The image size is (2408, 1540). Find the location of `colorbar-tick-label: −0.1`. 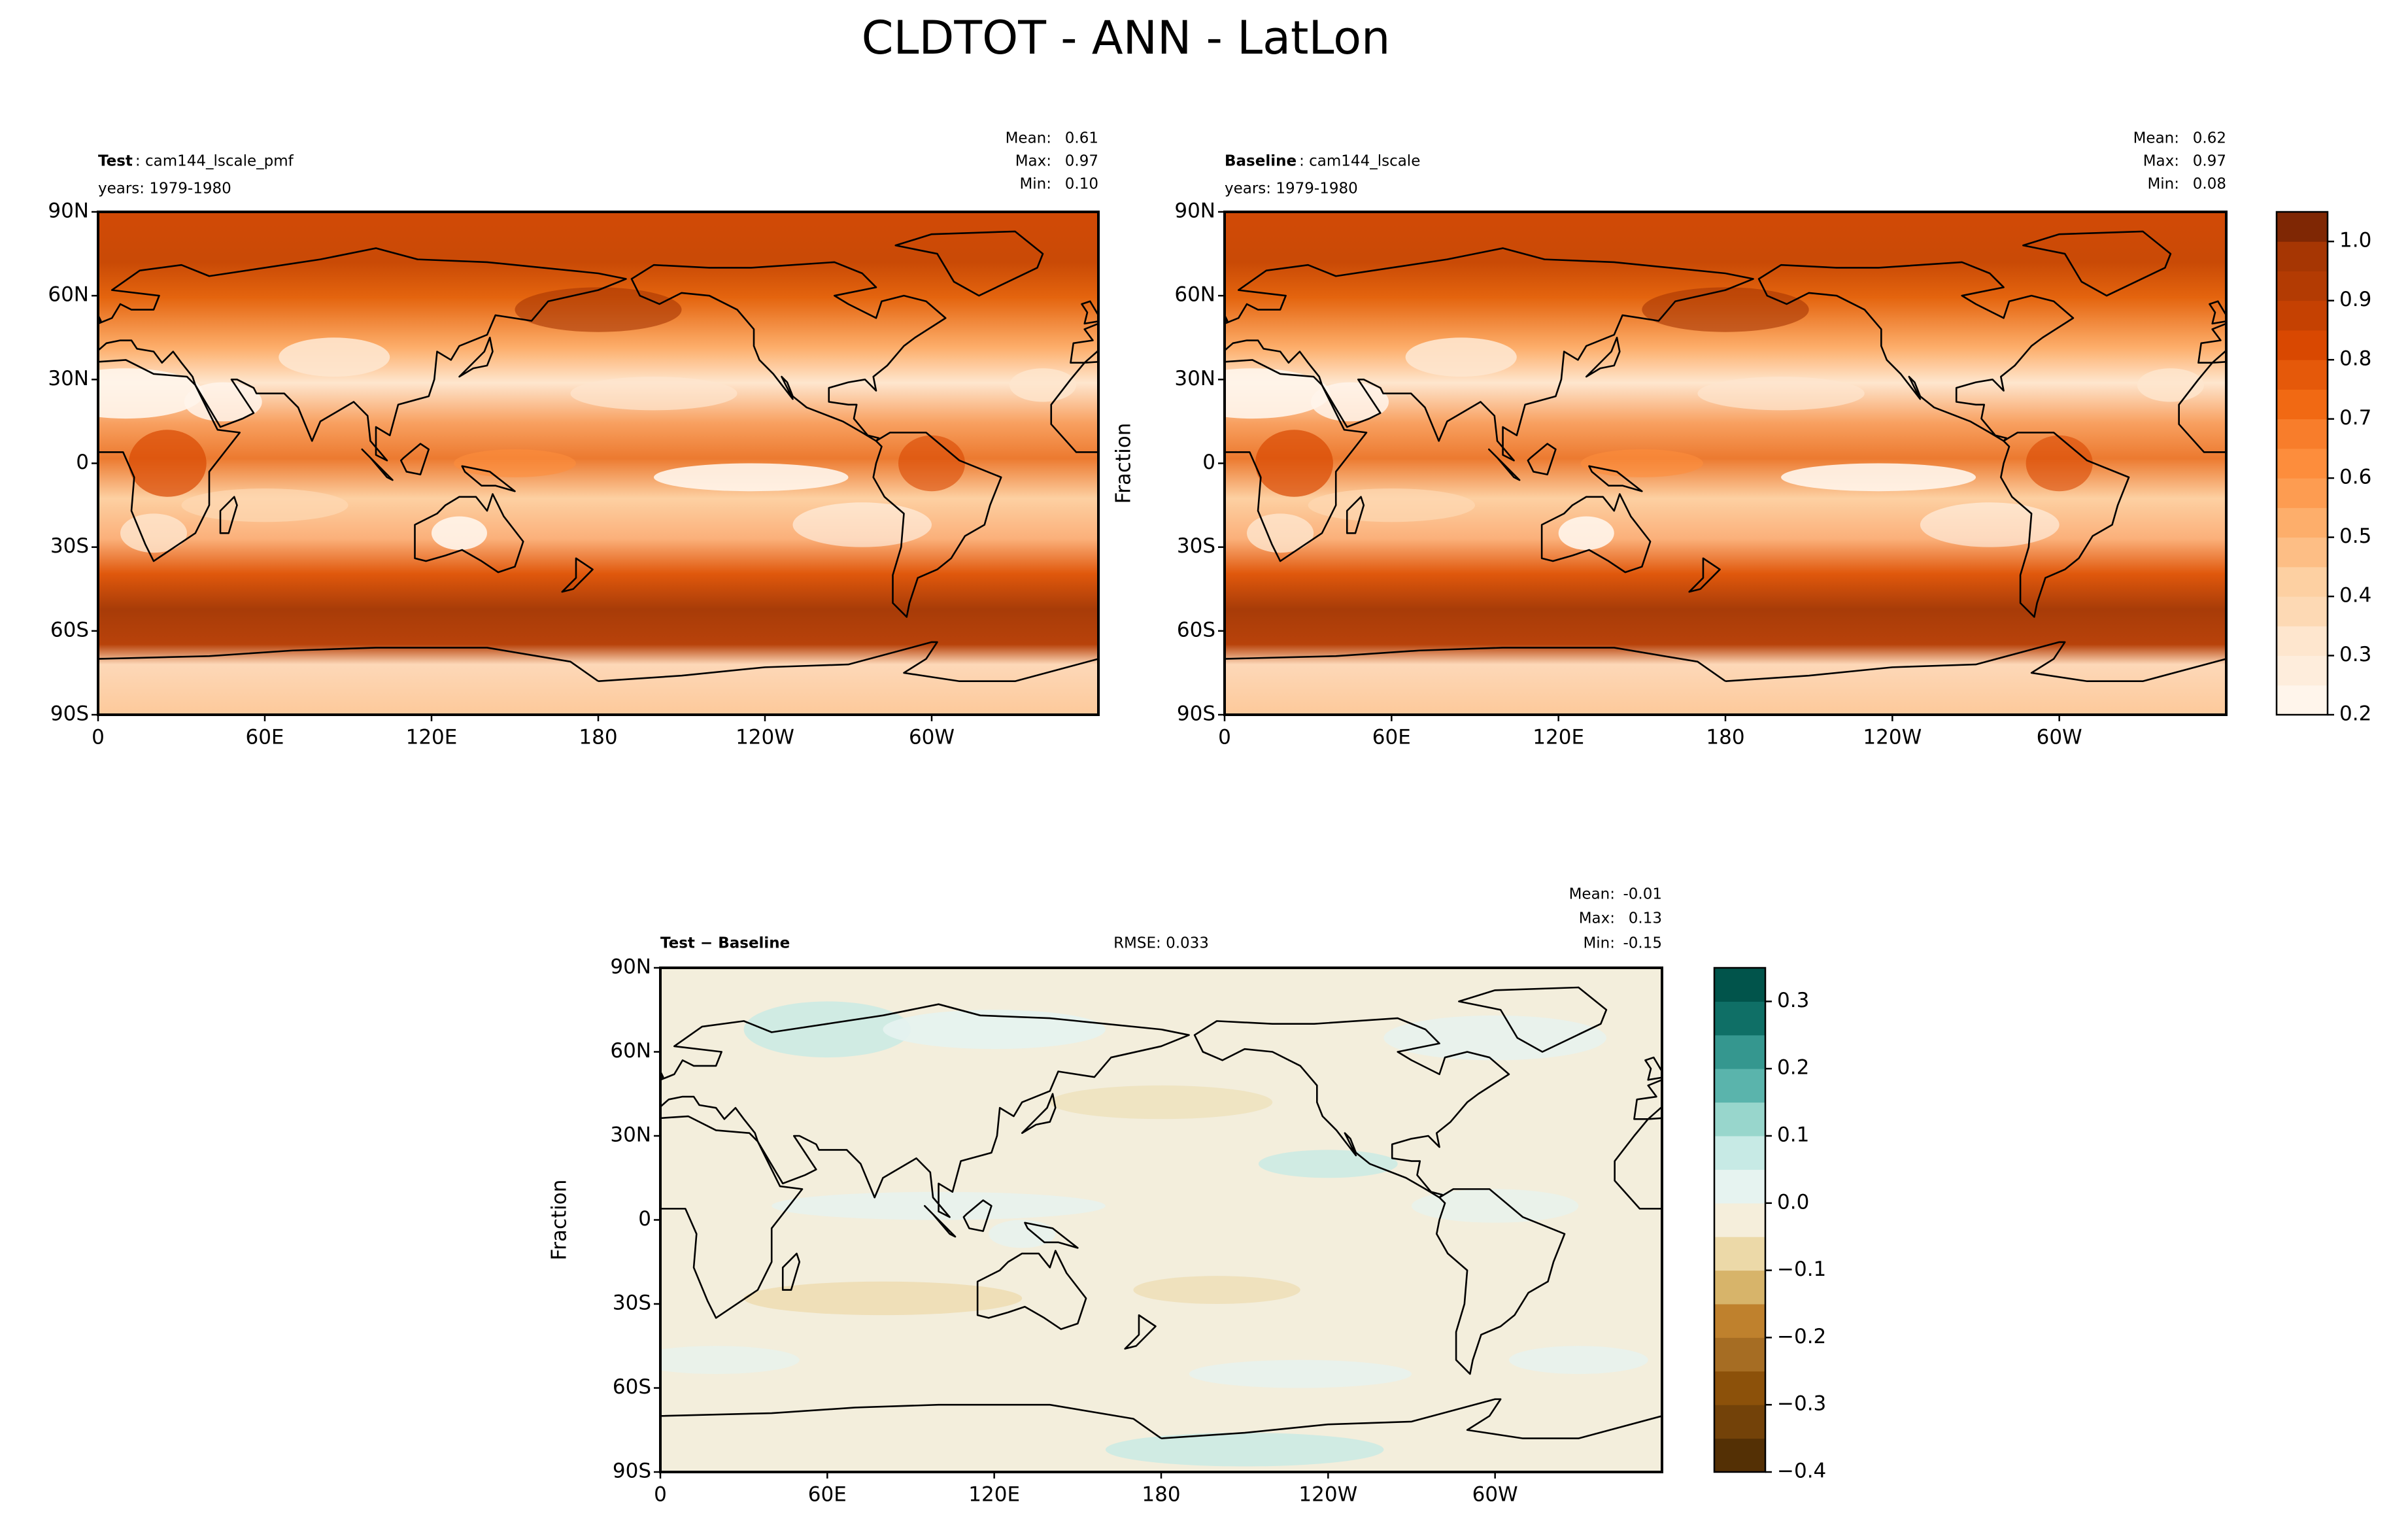

colorbar-tick-label: −0.1 is located at coordinates (1801, 1269).